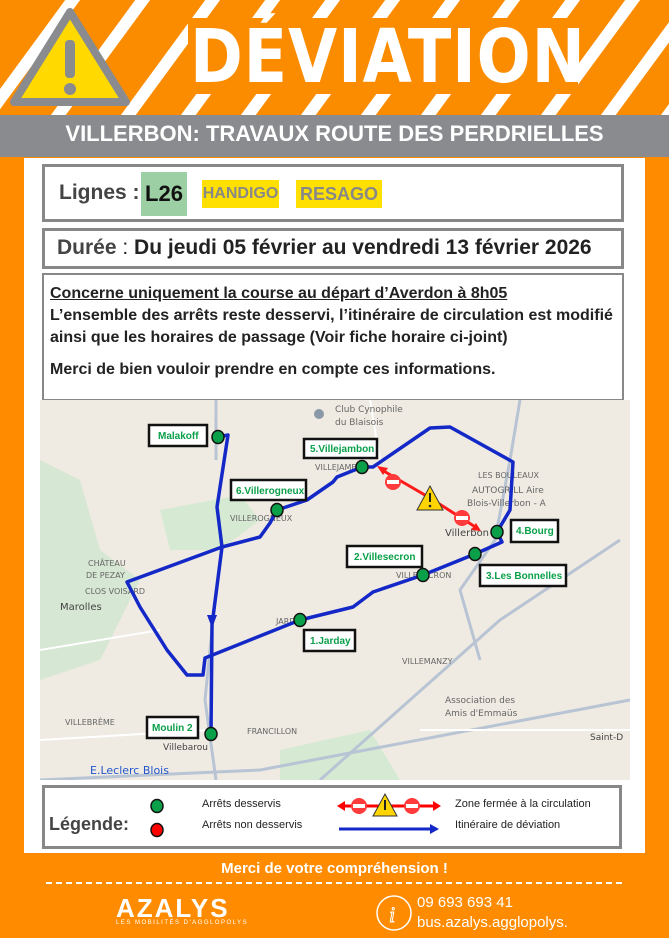 This screenshot has width=669, height=938. I want to click on svg-text: i, so click(392, 914).